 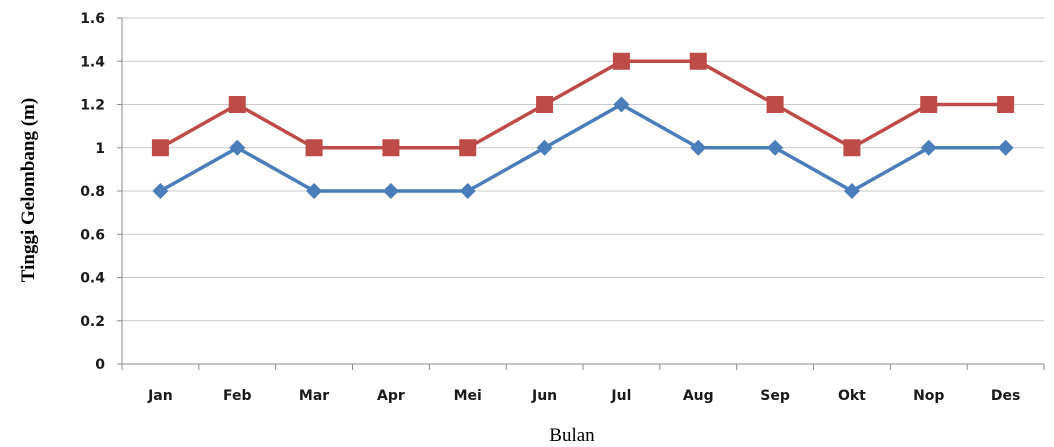 I want to click on y-tick-label: 0.4, so click(x=92, y=279).